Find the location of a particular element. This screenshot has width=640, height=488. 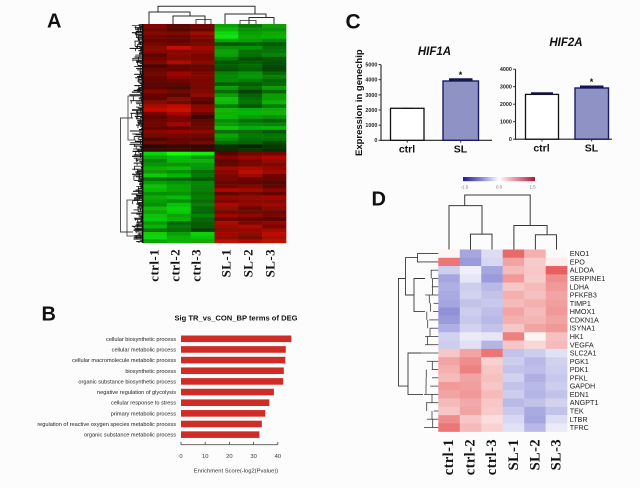

svg-text: GAPDH is located at coordinates (583, 386).